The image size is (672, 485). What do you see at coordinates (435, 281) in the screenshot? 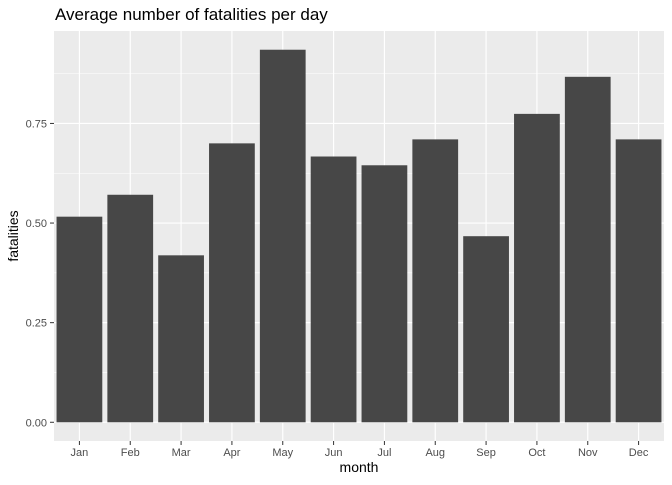
I see `bar-aug` at bounding box center [435, 281].